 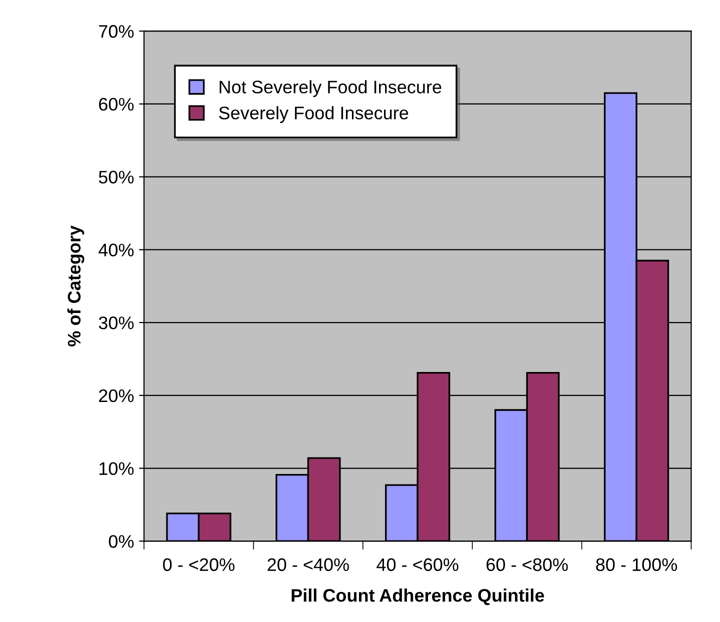 I want to click on y-tick-label: 0%, so click(x=121, y=541).